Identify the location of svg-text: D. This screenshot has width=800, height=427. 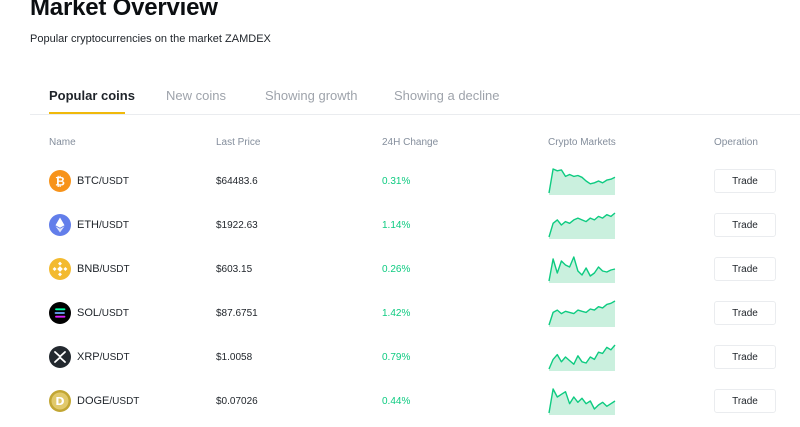
(59, 401).